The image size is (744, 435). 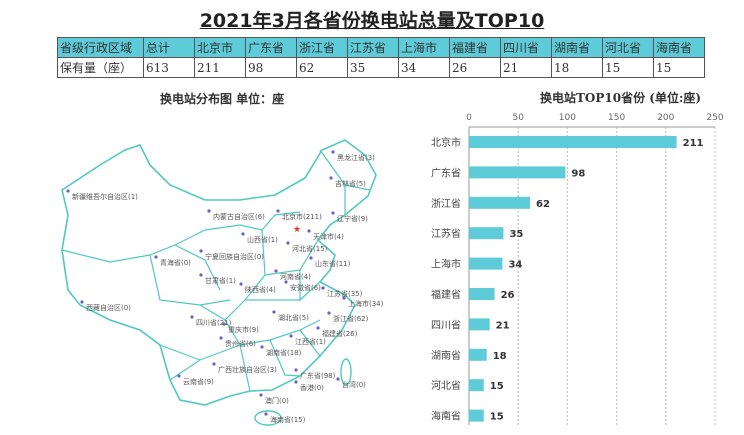 What do you see at coordinates (284, 352) in the screenshot?
I see `map-label: 湖南省(18)` at bounding box center [284, 352].